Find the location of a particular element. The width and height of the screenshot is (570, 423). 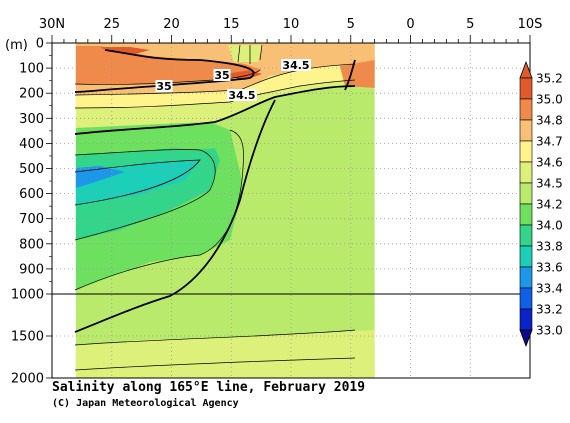

colorbar-level-label: 34.8 is located at coordinates (549, 121).